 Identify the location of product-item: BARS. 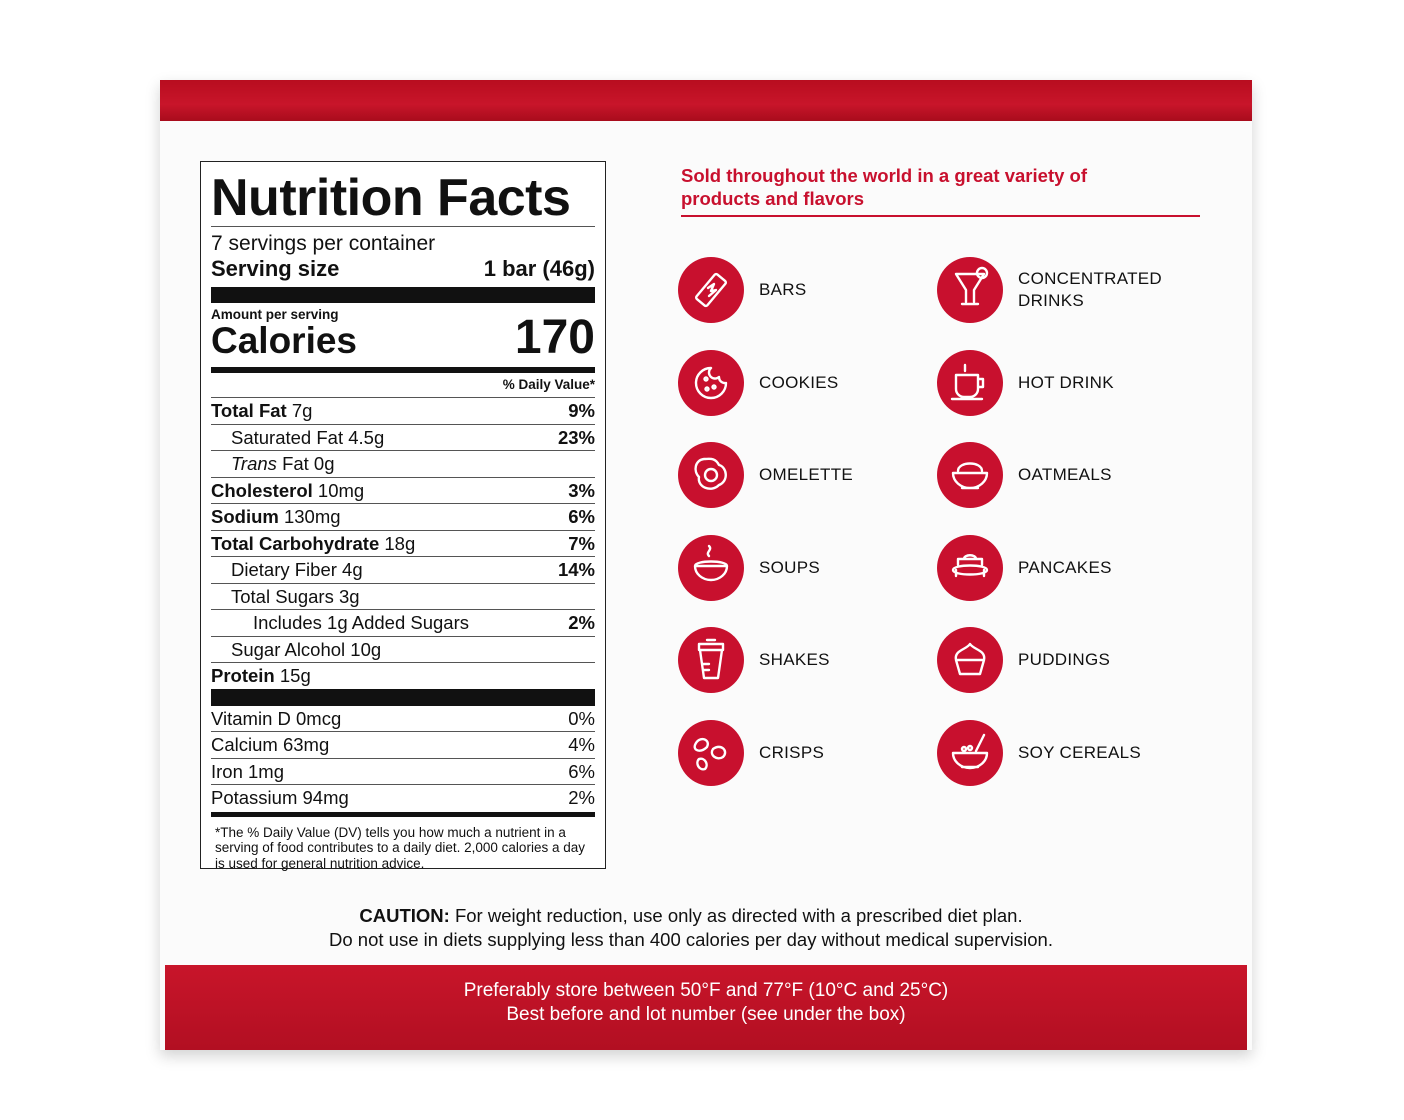
(798, 290).